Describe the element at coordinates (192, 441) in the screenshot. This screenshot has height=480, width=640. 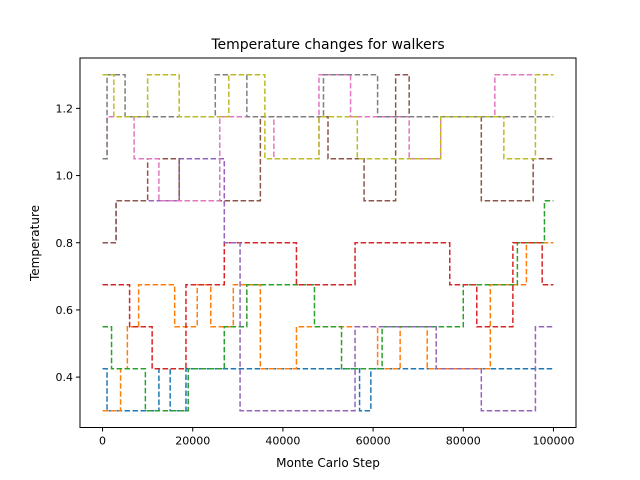
I see `x-tick-label: 20000` at that location.